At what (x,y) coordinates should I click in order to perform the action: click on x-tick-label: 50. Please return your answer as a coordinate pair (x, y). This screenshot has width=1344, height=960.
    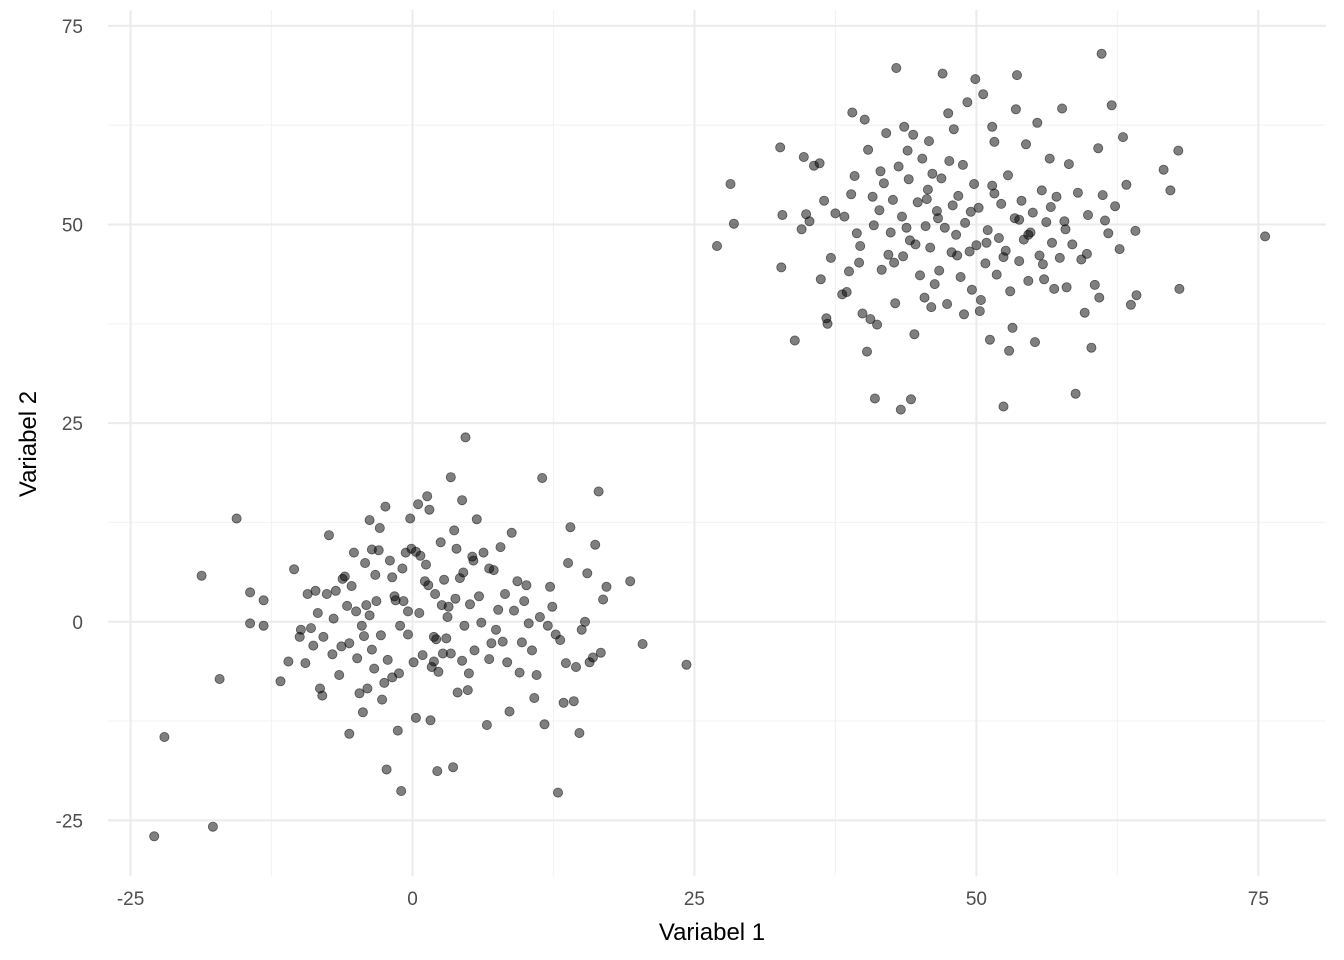
    Looking at the image, I should click on (976, 899).